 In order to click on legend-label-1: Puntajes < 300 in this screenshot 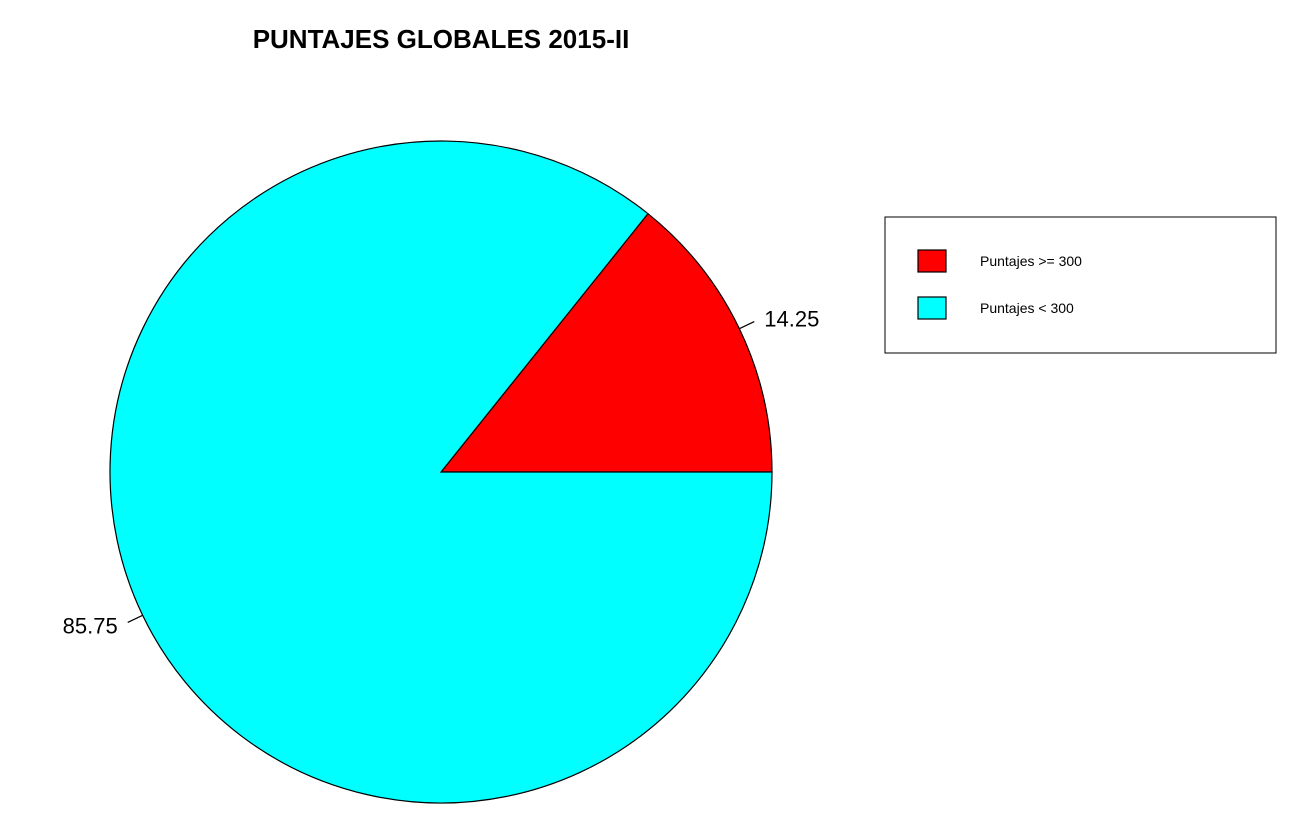, I will do `click(1027, 308)`.